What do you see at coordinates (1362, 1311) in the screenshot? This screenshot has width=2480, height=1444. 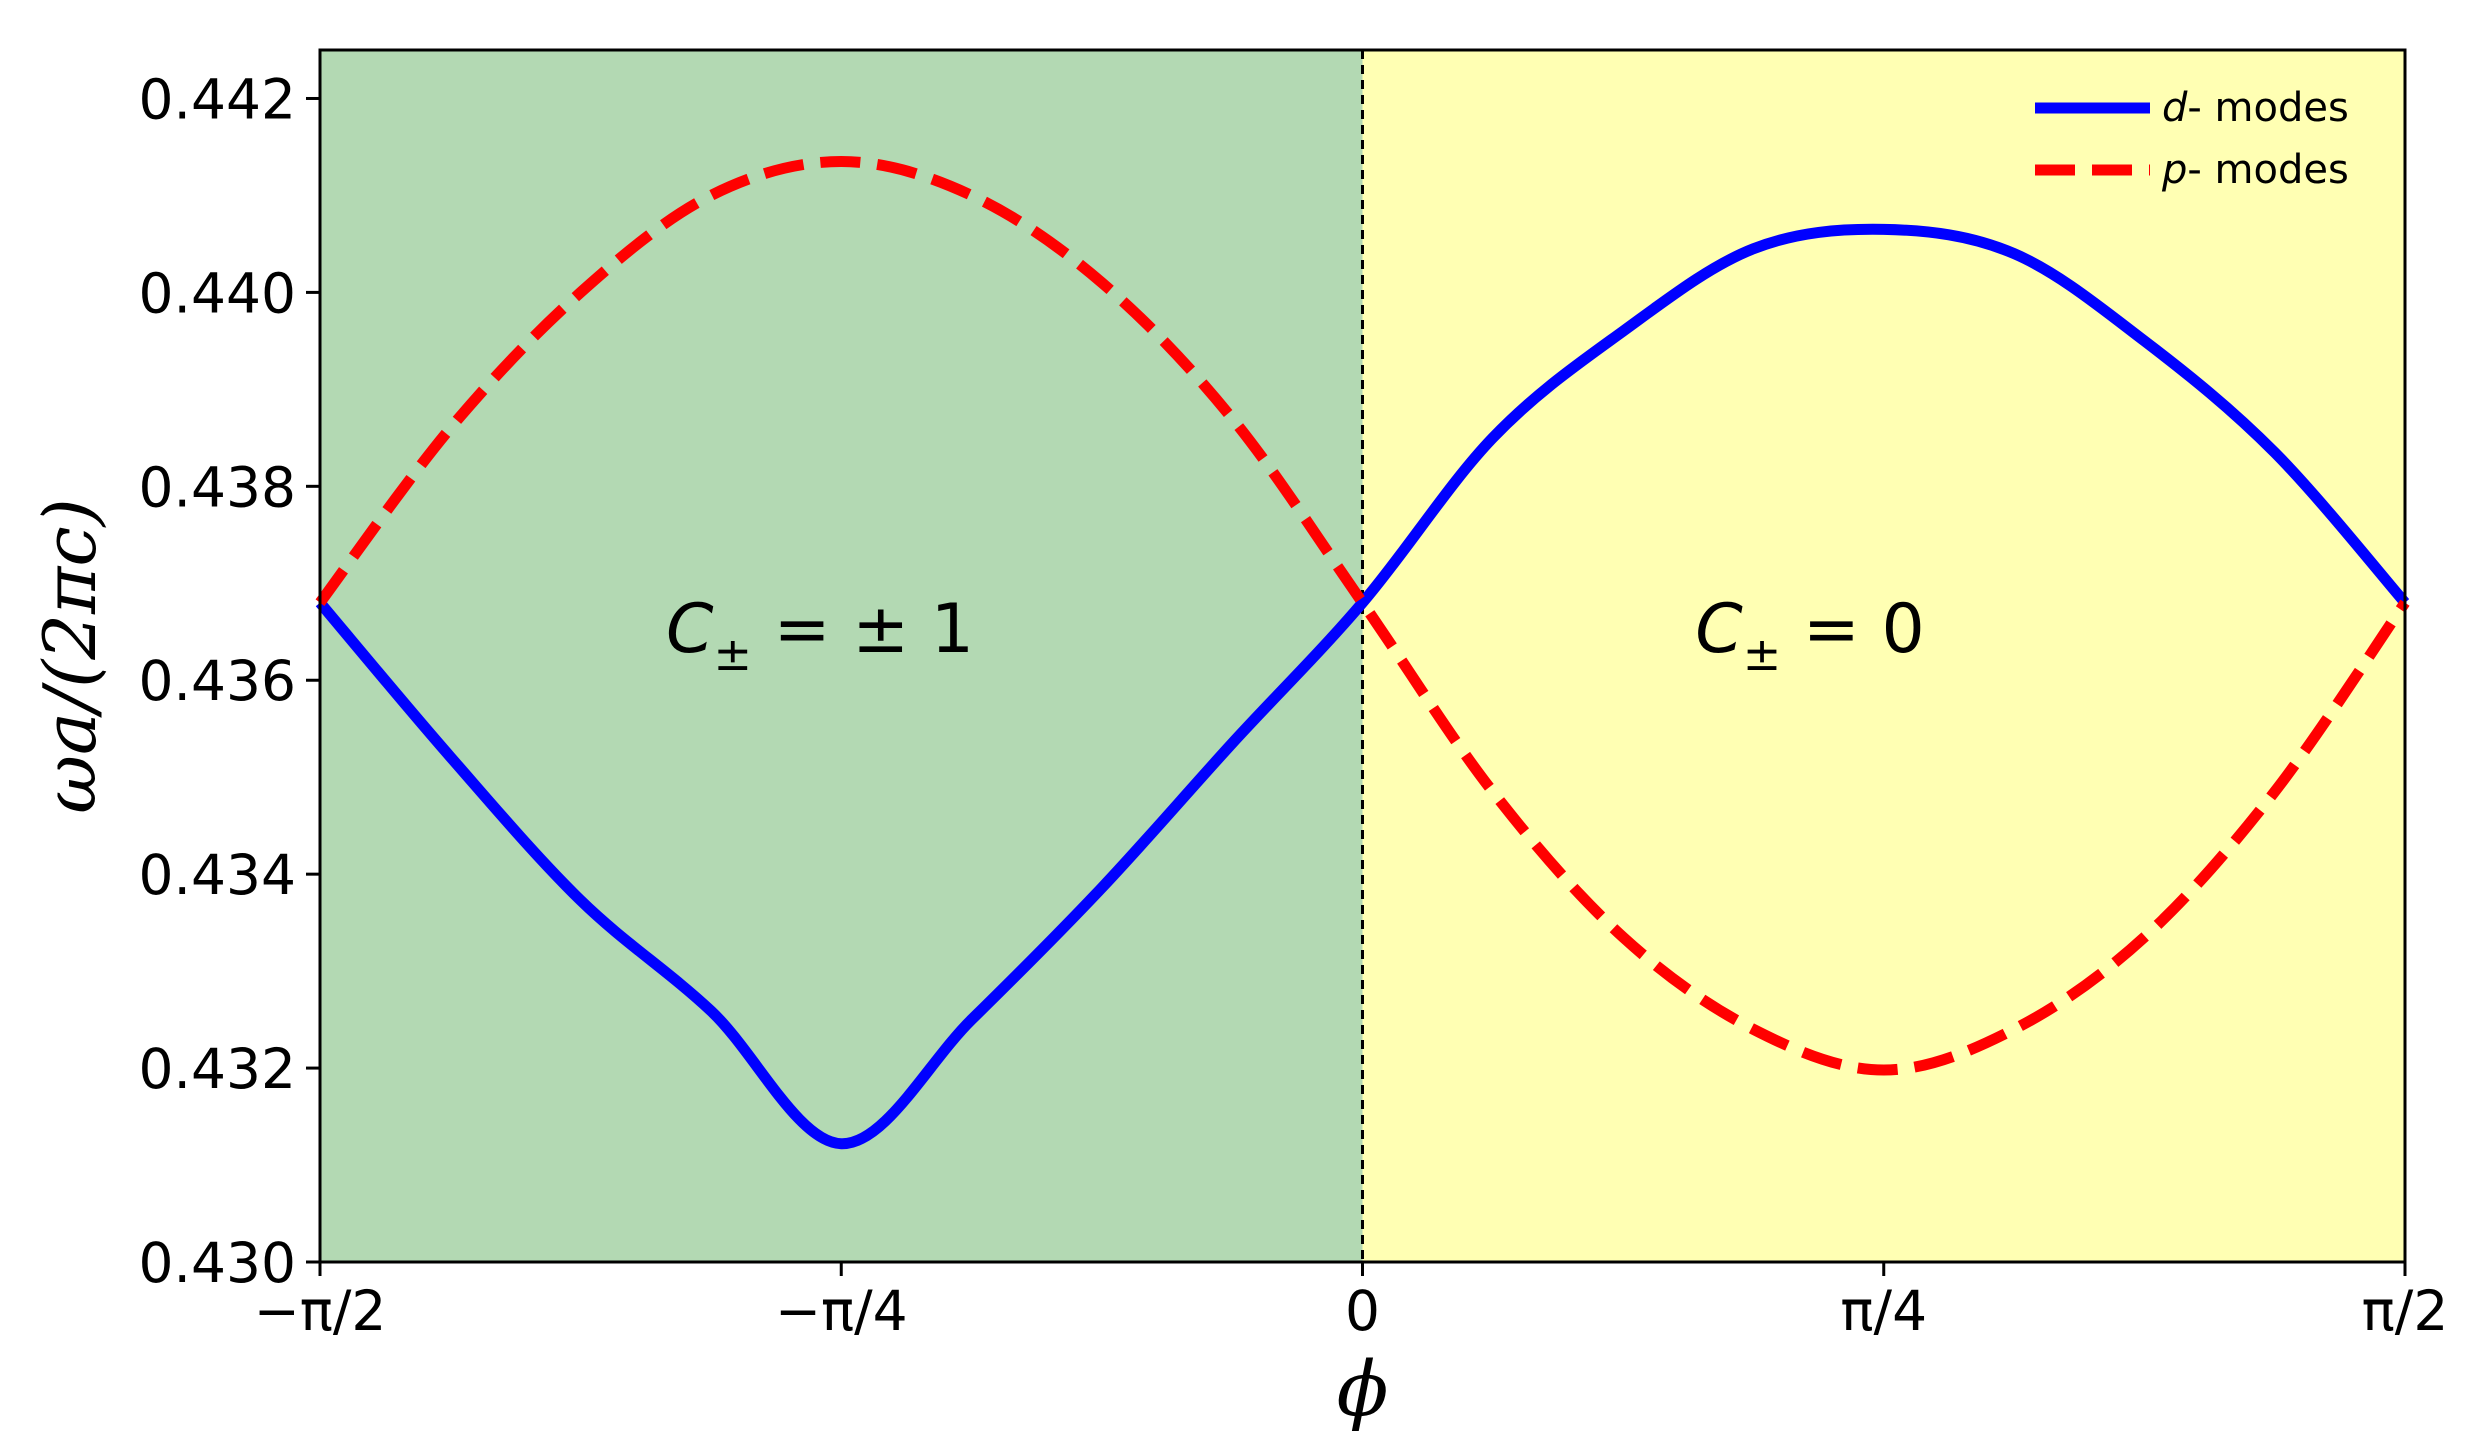 I see `x-tick-label: 0` at bounding box center [1362, 1311].